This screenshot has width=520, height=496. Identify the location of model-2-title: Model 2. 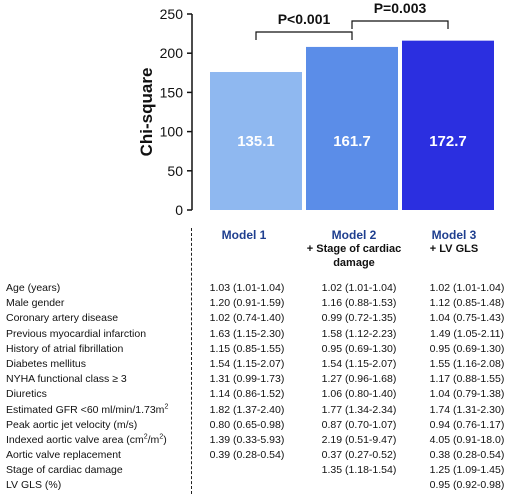
(354, 235).